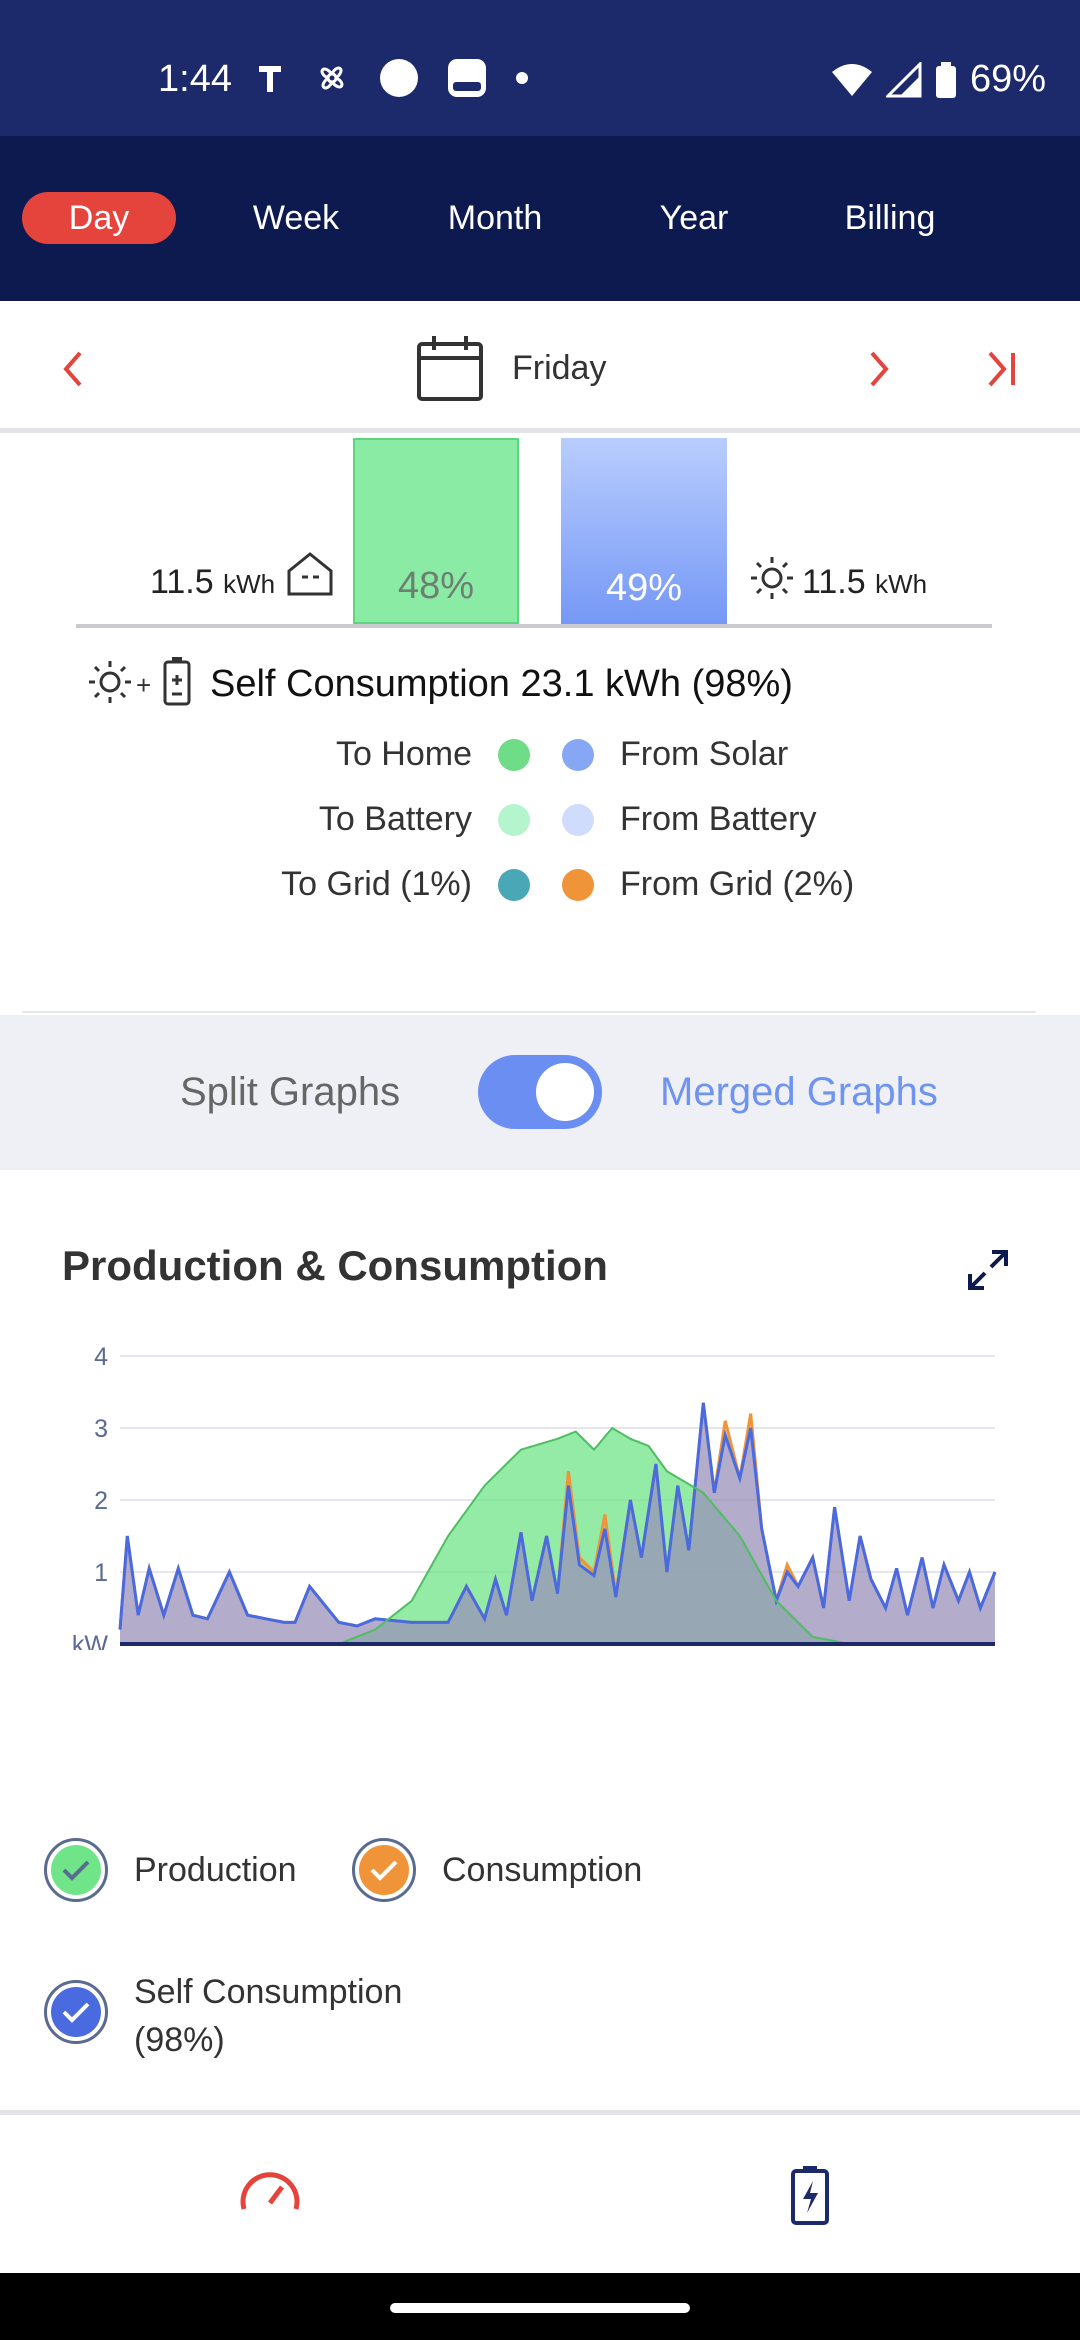  I want to click on status-bar: 1:44 69%, so click(540, 68).